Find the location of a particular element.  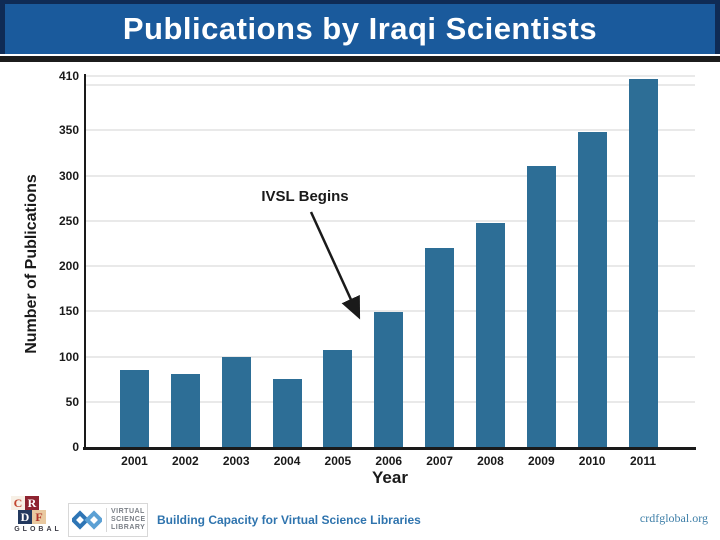

vsl-line-library: LIBRARY is located at coordinates (128, 527).